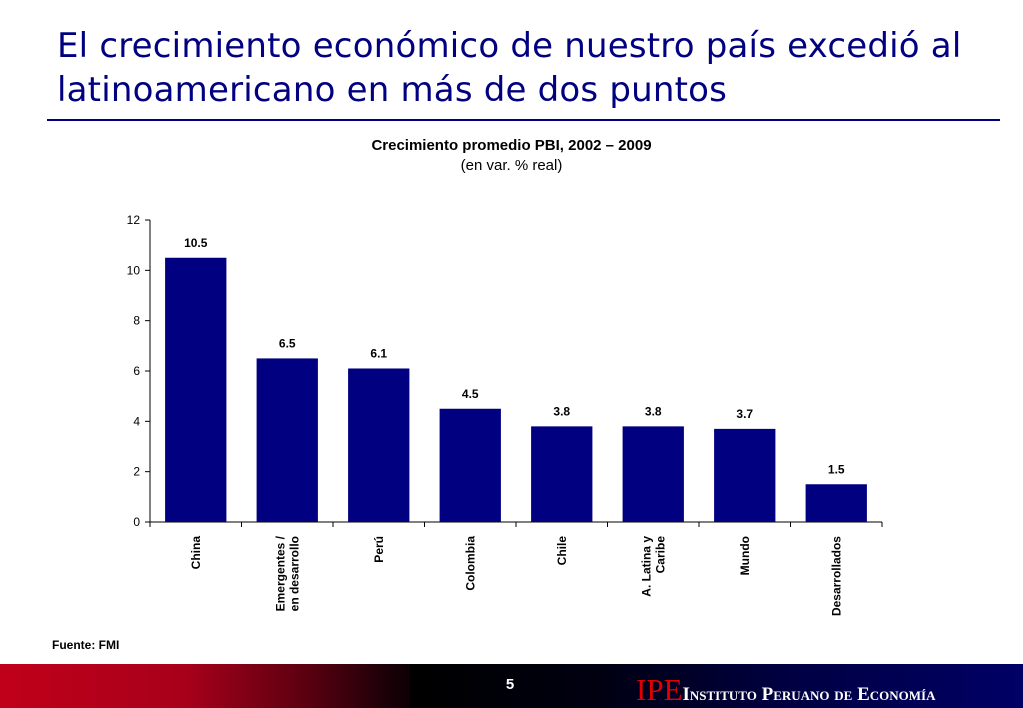  What do you see at coordinates (136, 522) in the screenshot?
I see `y-tick-label: 0` at bounding box center [136, 522].